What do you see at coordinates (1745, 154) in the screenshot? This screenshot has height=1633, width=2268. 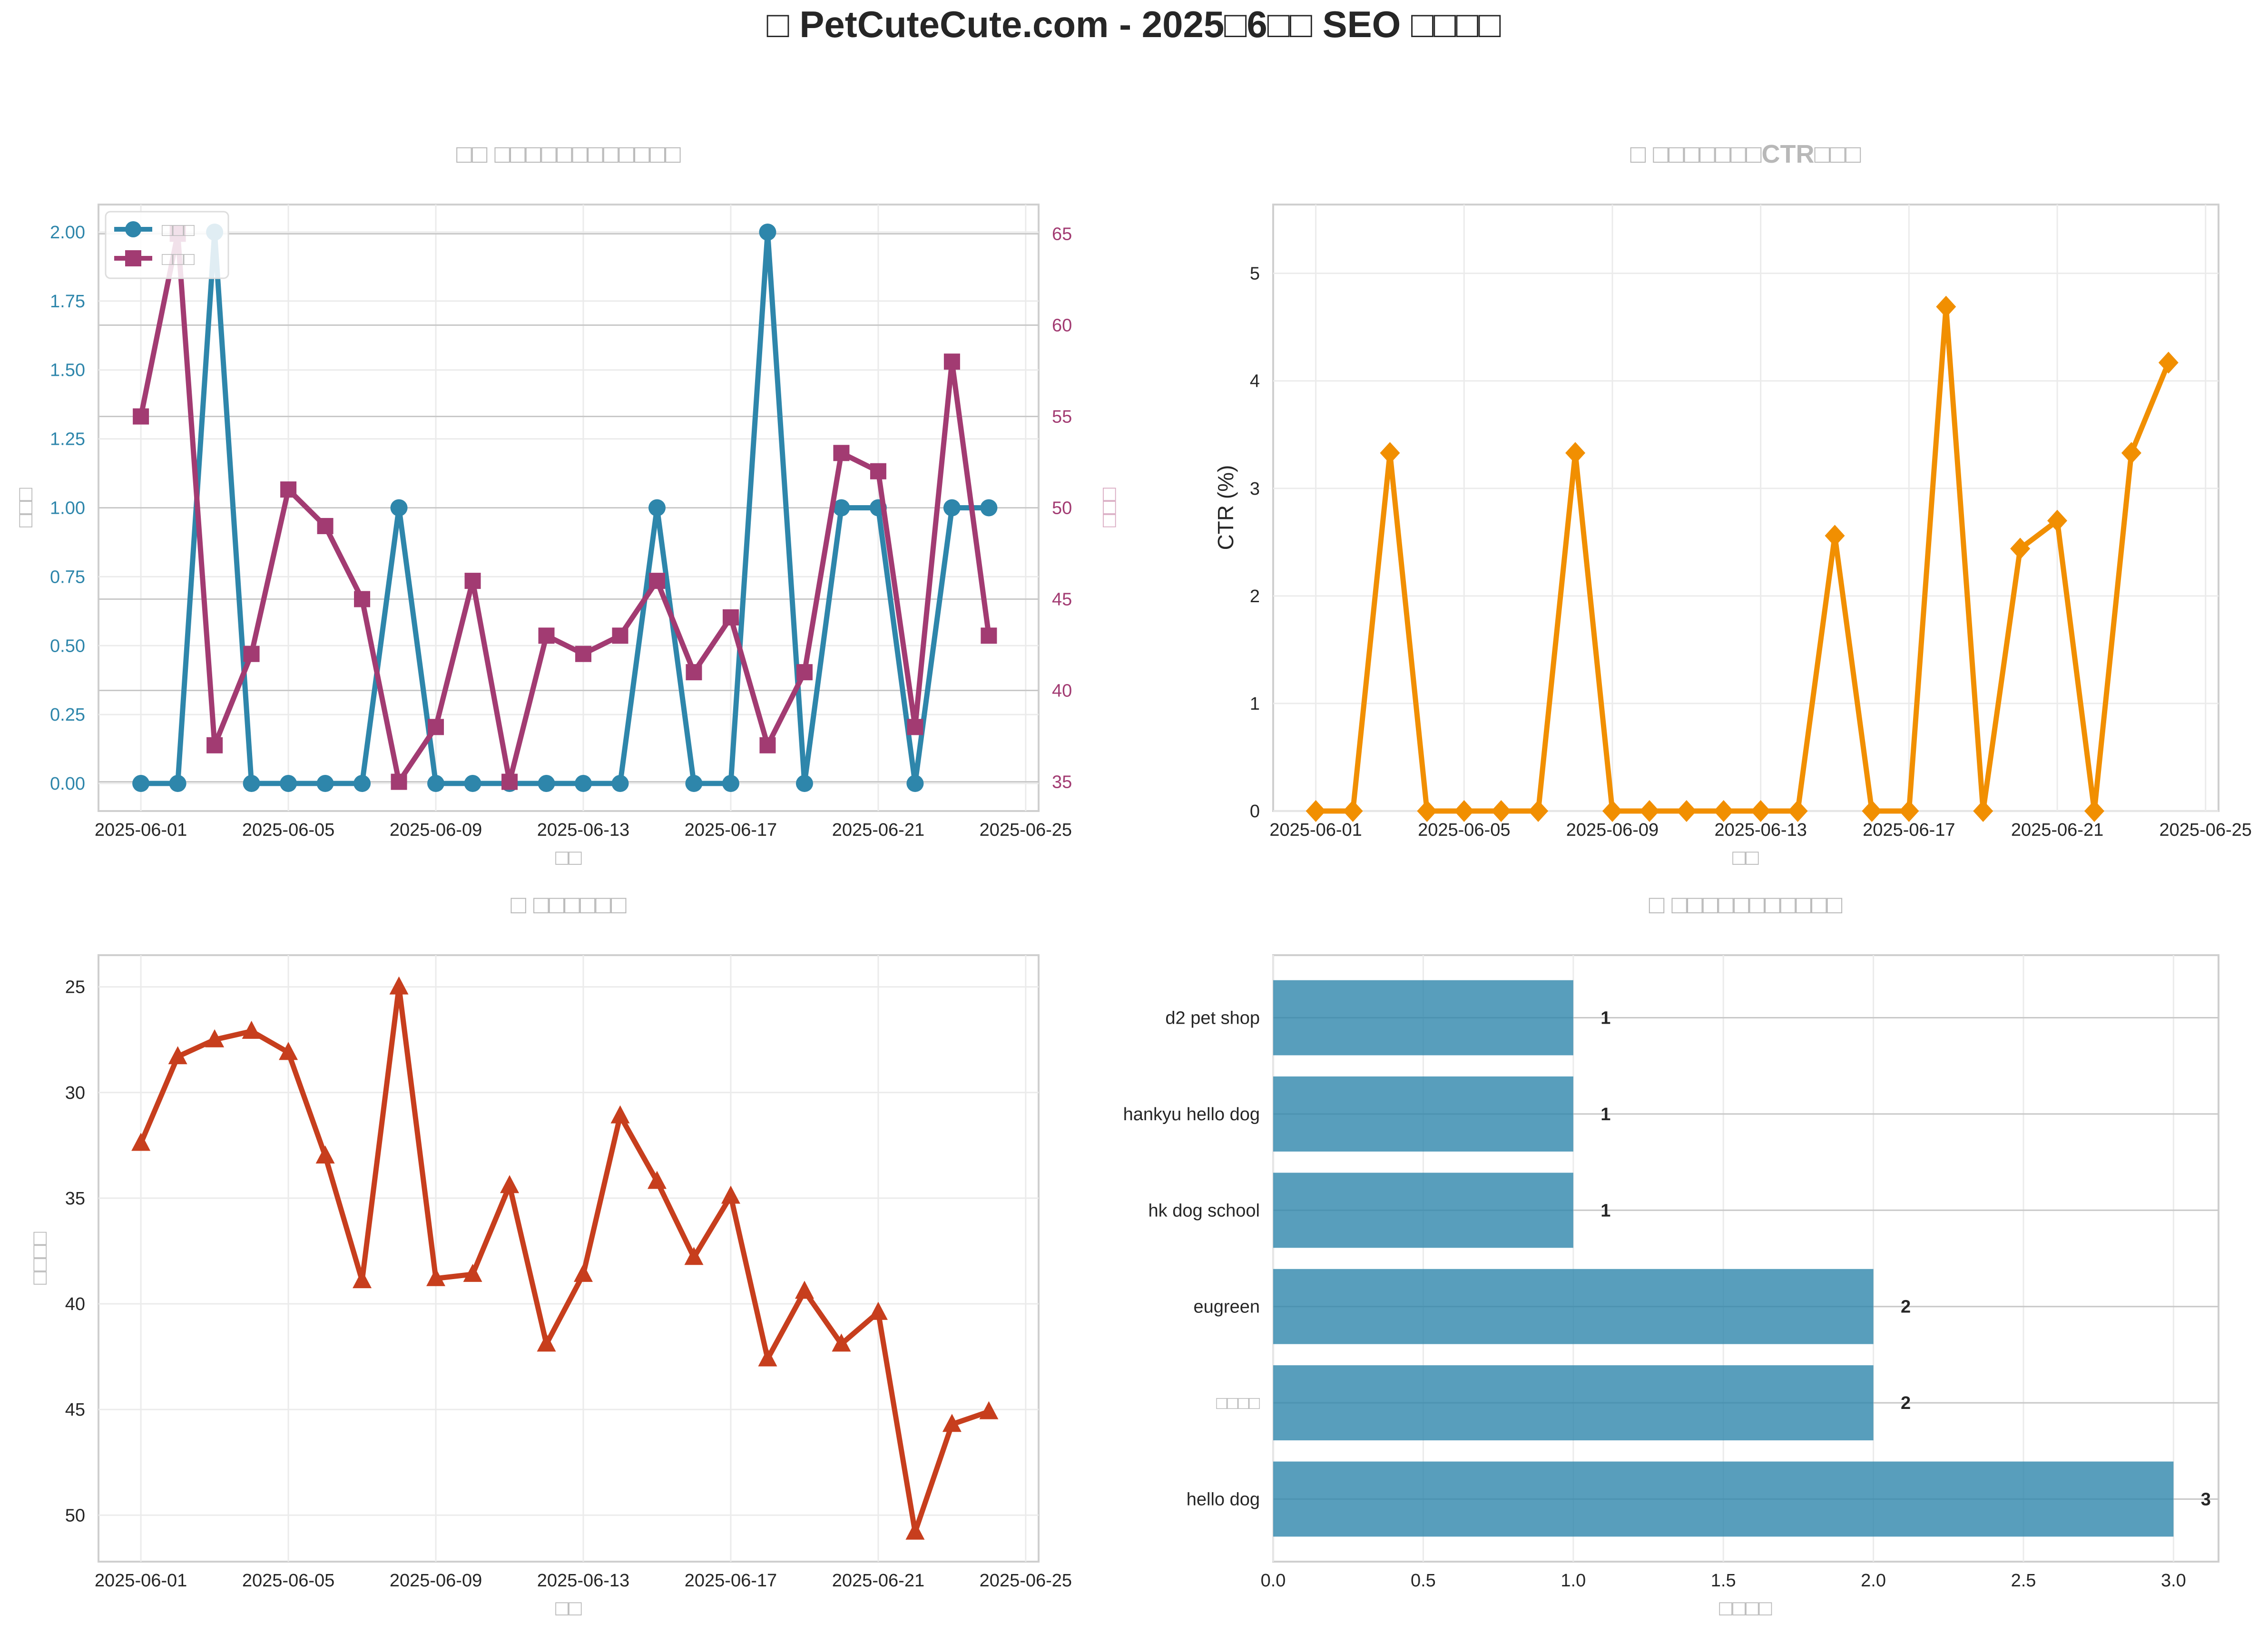 I see `panel-title: □ □□□□□□□CTR□□□` at bounding box center [1745, 154].